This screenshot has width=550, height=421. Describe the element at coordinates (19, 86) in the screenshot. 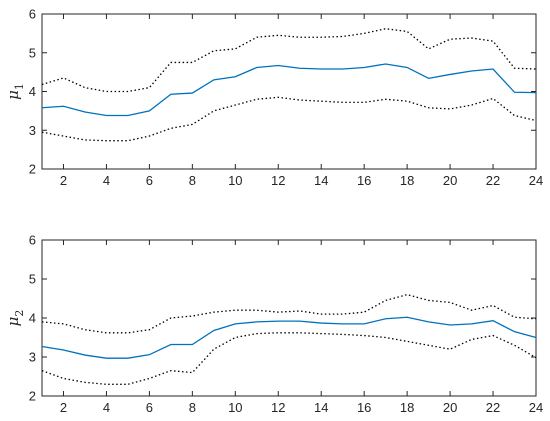

I see `y-axis-label-subscript: 1` at that location.